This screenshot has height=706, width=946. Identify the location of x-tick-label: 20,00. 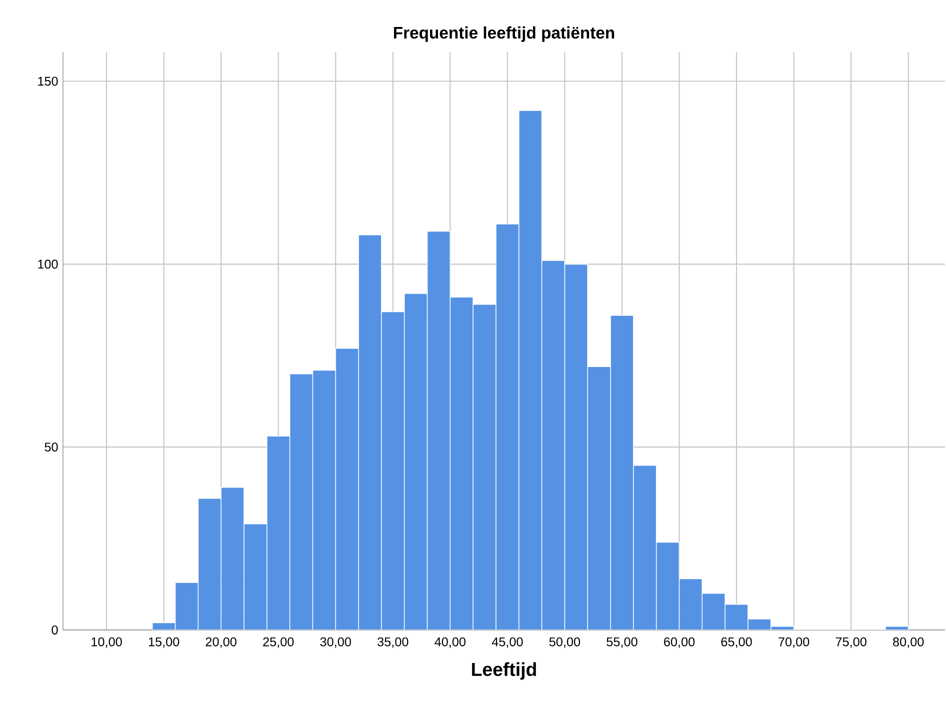
(221, 642).